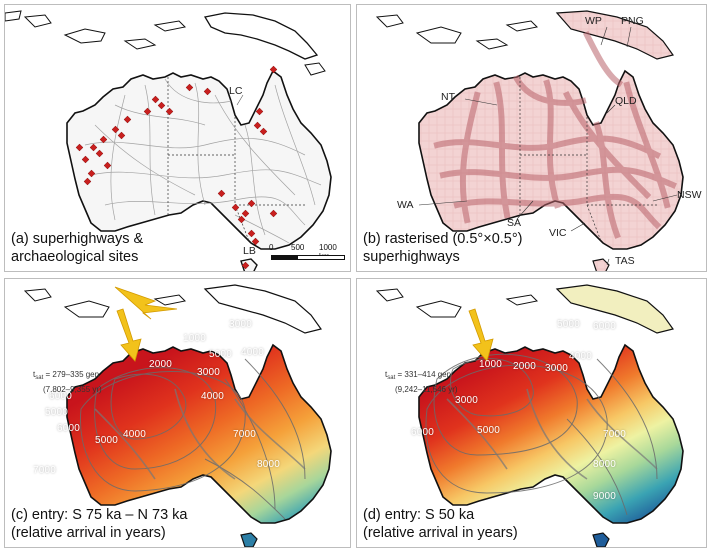 The height and width of the screenshot is (552, 711). Describe the element at coordinates (632, 21) in the screenshot. I see `label-png: PNG` at that location.